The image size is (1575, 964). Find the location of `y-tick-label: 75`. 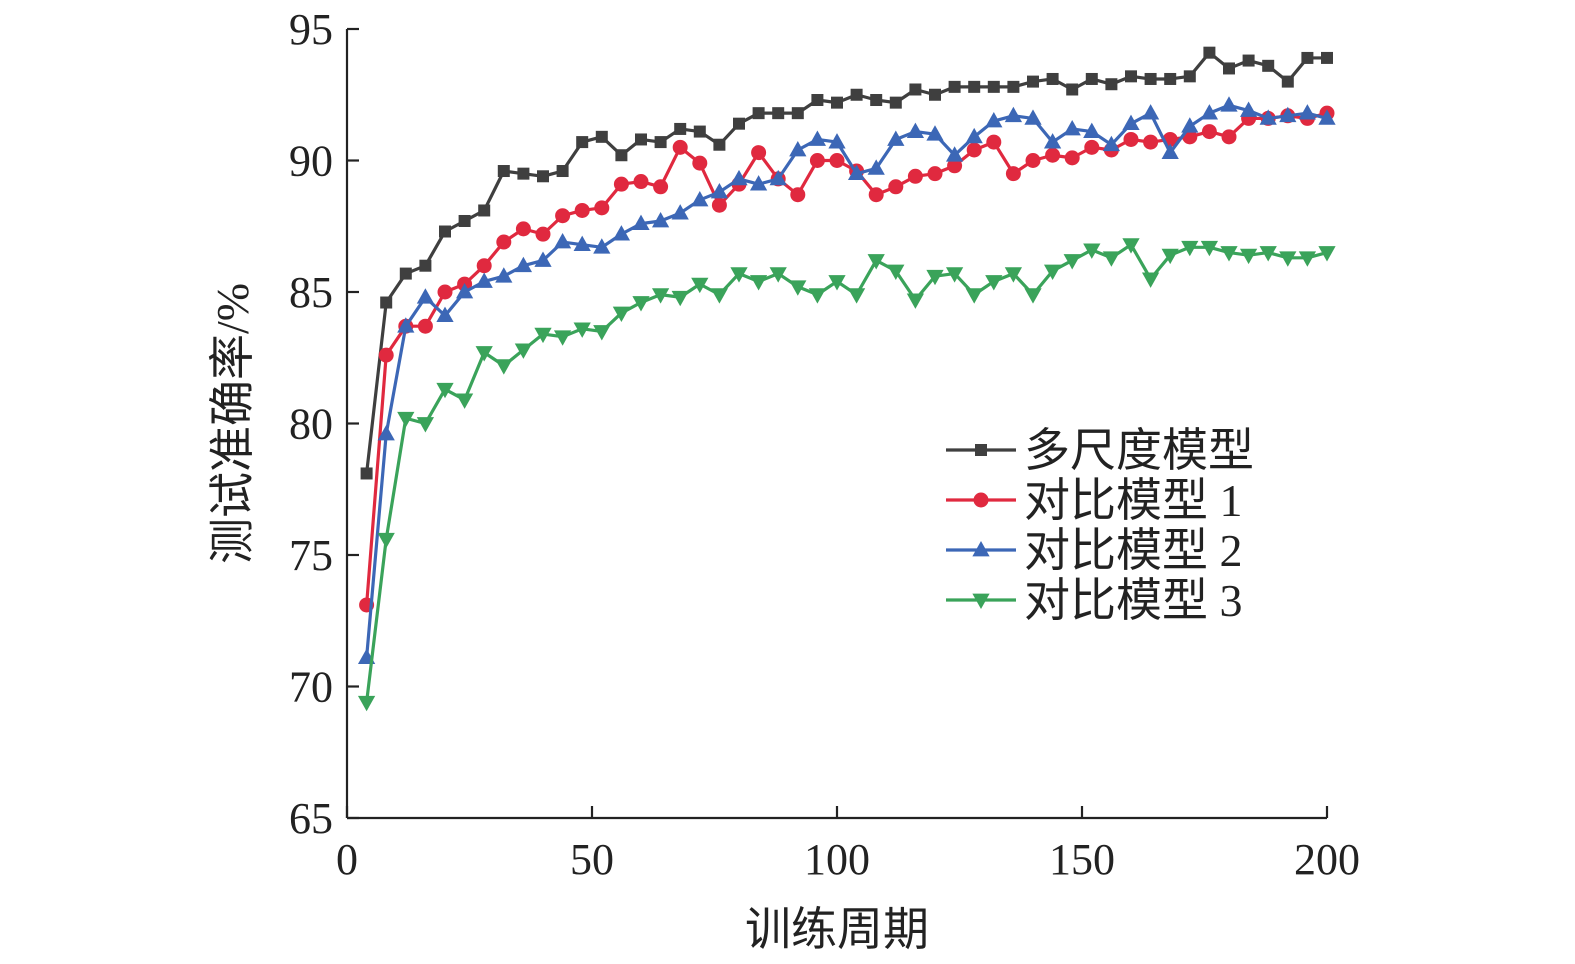

y-tick-label: 75 is located at coordinates (311, 555).